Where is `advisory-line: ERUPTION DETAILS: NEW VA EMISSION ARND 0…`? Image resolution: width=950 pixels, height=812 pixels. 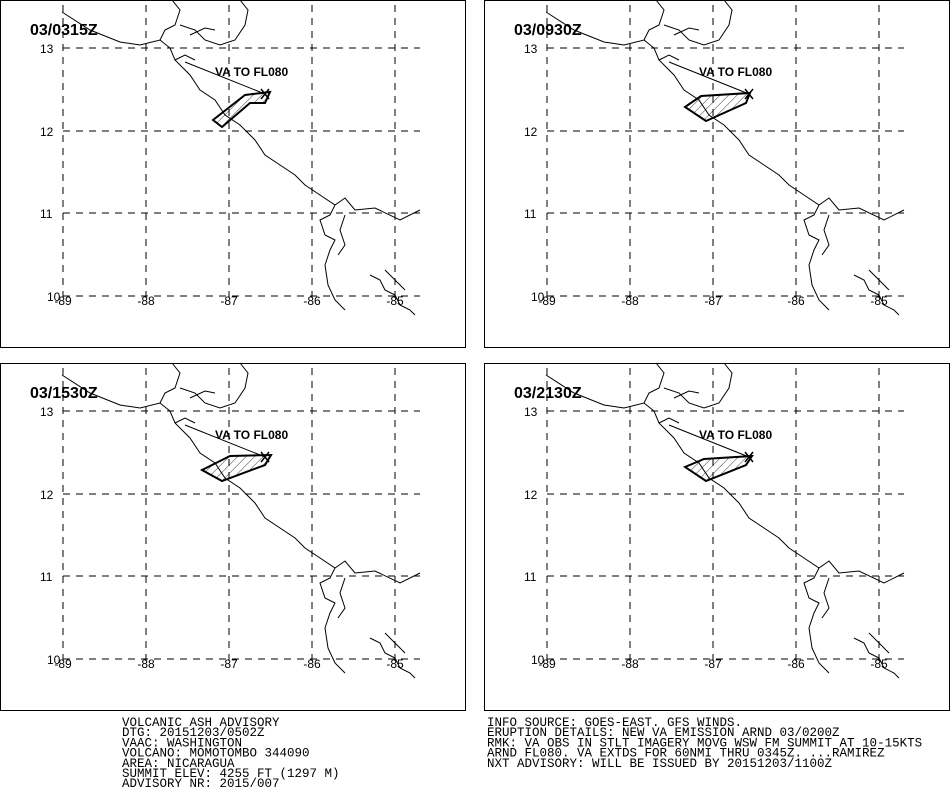 advisory-line: ERUPTION DETAILS: NEW VA EMISSION ARND 0… is located at coordinates (663, 733).